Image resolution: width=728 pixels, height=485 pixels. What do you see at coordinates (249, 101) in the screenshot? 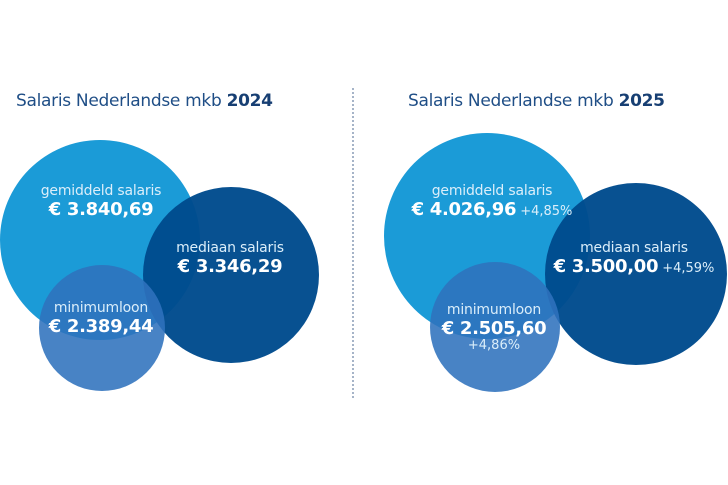
I see `title-year: 2024` at bounding box center [249, 101].